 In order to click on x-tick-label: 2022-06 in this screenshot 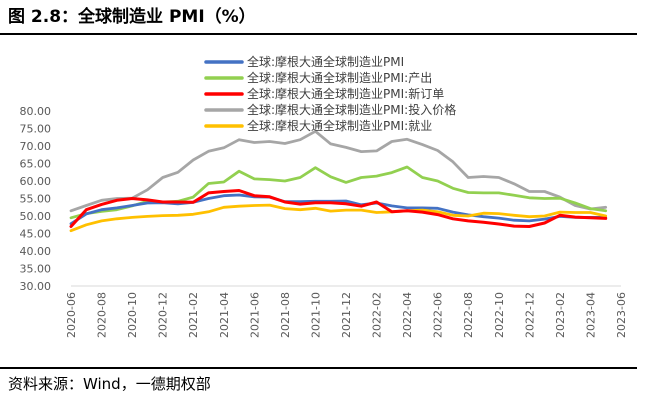, I will do `click(438, 315)`.